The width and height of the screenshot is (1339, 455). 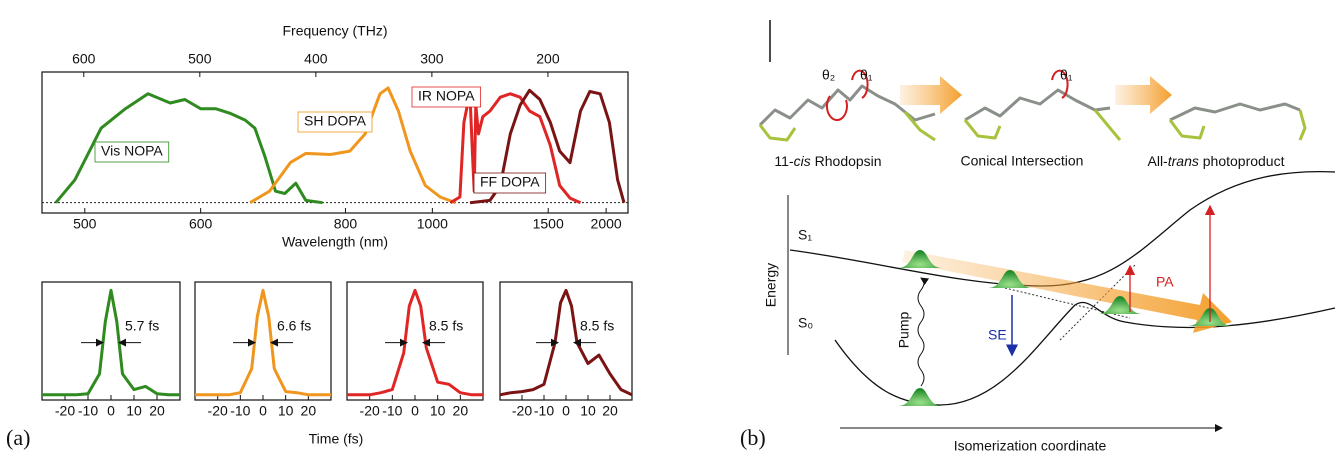 I want to click on legend-label: IR NOPA, so click(x=446, y=96).